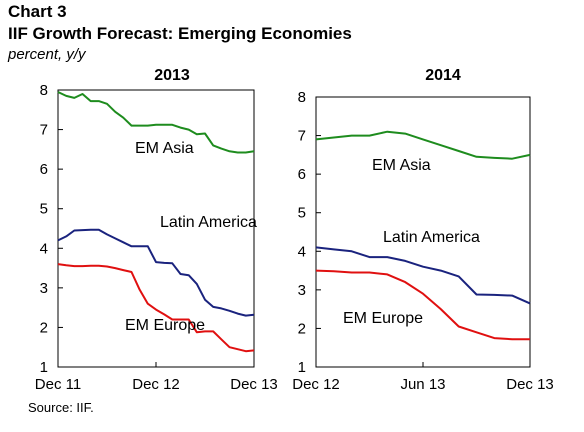 This screenshot has height=432, width=584. I want to click on x-tick-label-1-0: Dec 12, so click(316, 384).